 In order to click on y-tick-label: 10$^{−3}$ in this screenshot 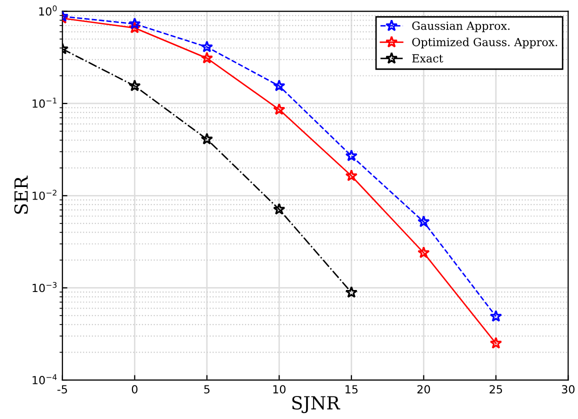, I will do `click(44, 287)`.